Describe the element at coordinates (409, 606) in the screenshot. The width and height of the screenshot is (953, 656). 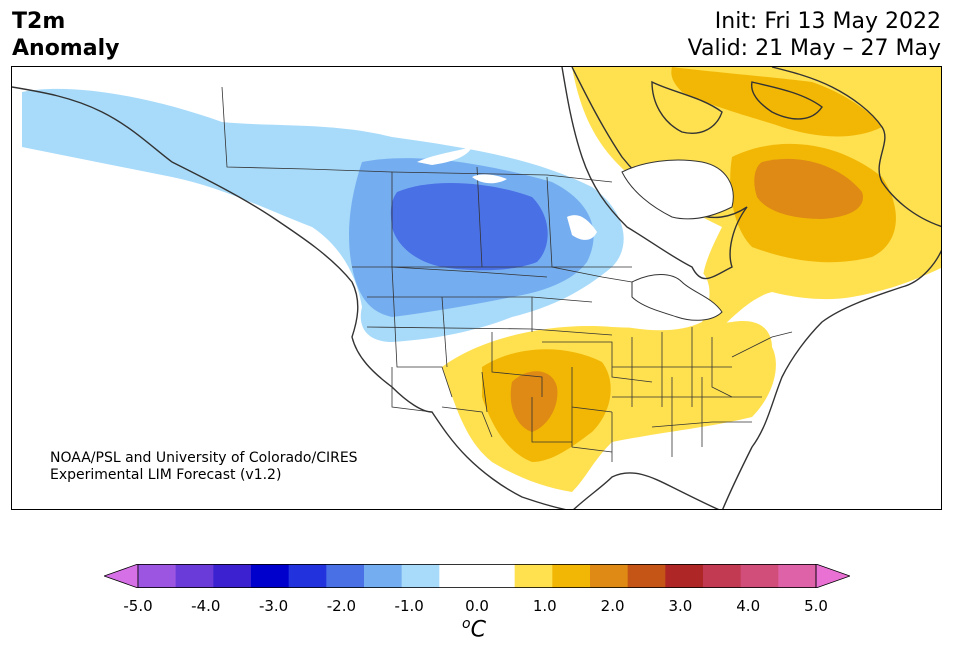
I see `colorbar-tick-label: -1.0` at that location.